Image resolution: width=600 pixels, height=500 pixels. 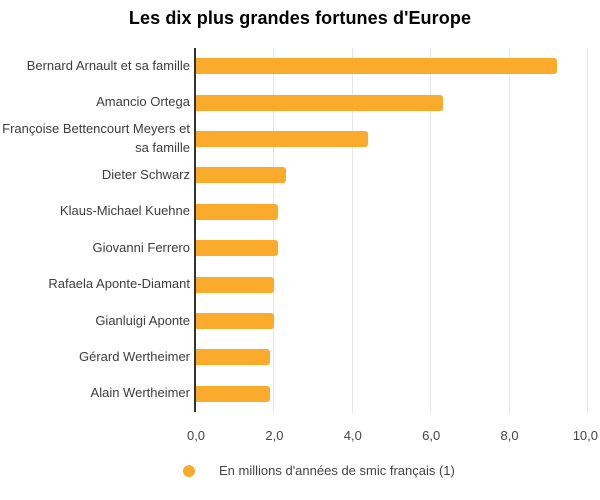 What do you see at coordinates (195, 230) in the screenshot?
I see `y-axis-line` at bounding box center [195, 230].